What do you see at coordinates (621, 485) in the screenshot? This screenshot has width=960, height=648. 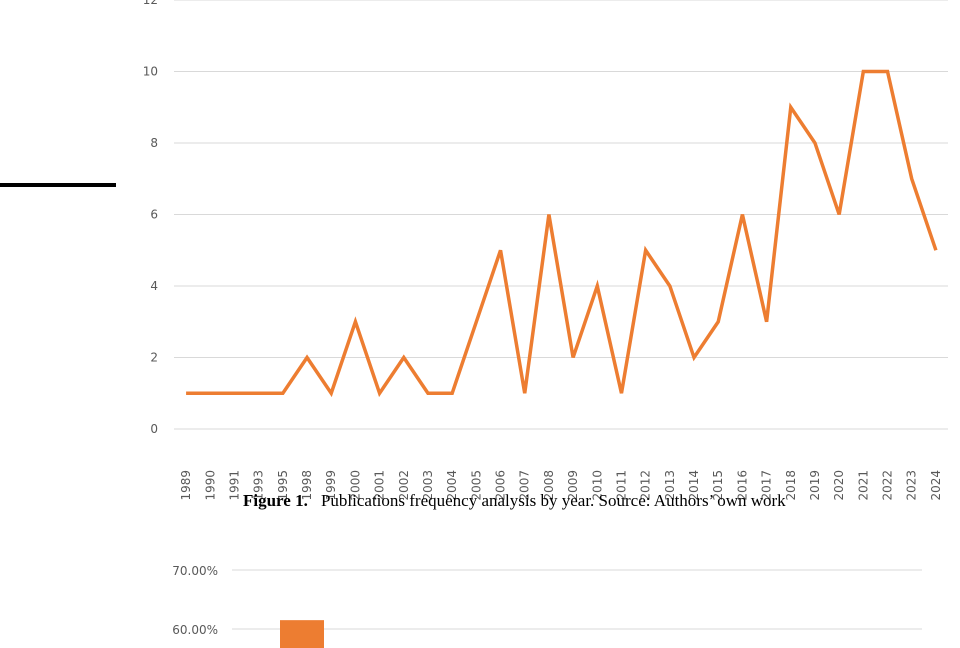 I see `x-tick-label: 2011` at bounding box center [621, 485].